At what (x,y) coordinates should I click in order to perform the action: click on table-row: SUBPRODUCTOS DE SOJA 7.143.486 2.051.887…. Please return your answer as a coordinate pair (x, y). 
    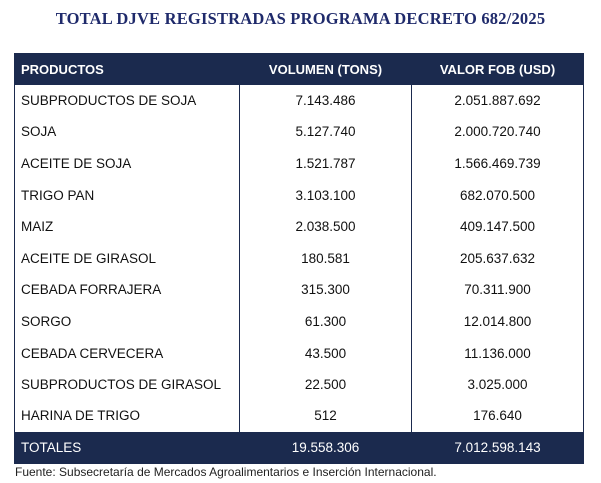
    Looking at the image, I should click on (299, 100).